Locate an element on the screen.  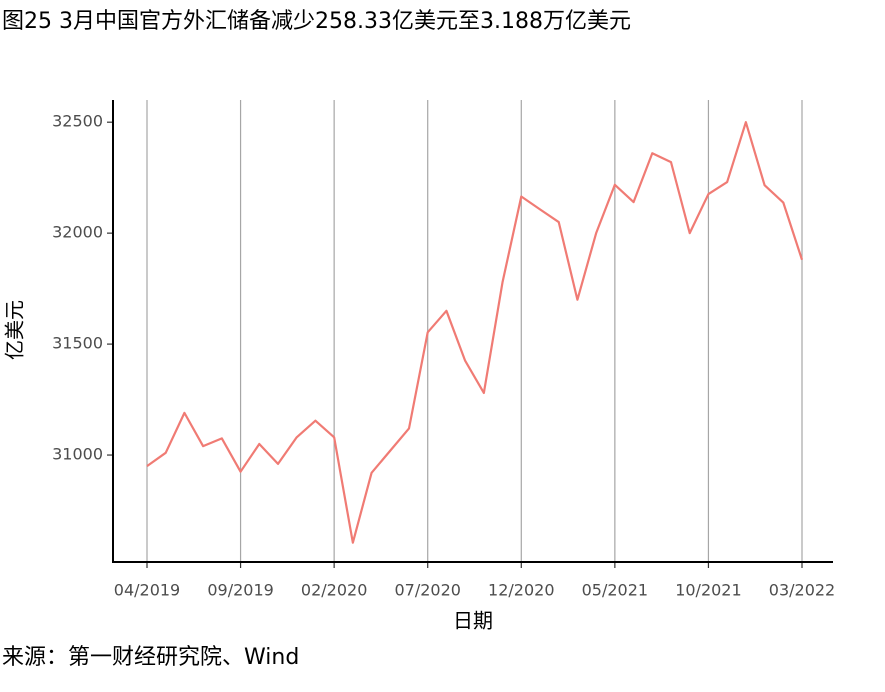
x-tick-label: 09/2019 is located at coordinates (240, 590).